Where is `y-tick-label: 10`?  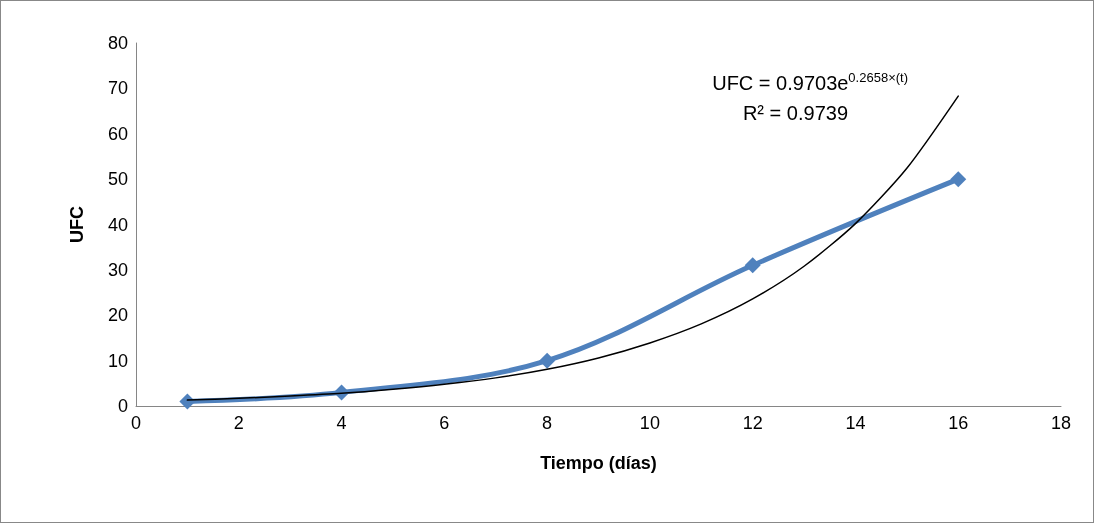
y-tick-label: 10 is located at coordinates (117, 360).